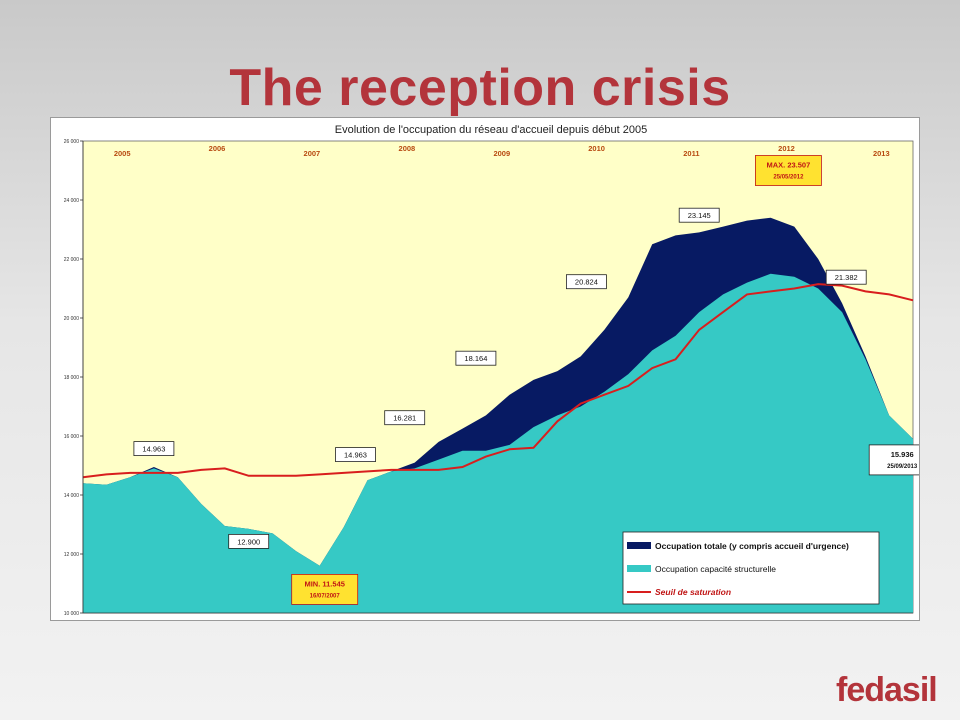  Describe the element at coordinates (72, 614) in the screenshot. I see `y-tick-label: 10 000` at that location.